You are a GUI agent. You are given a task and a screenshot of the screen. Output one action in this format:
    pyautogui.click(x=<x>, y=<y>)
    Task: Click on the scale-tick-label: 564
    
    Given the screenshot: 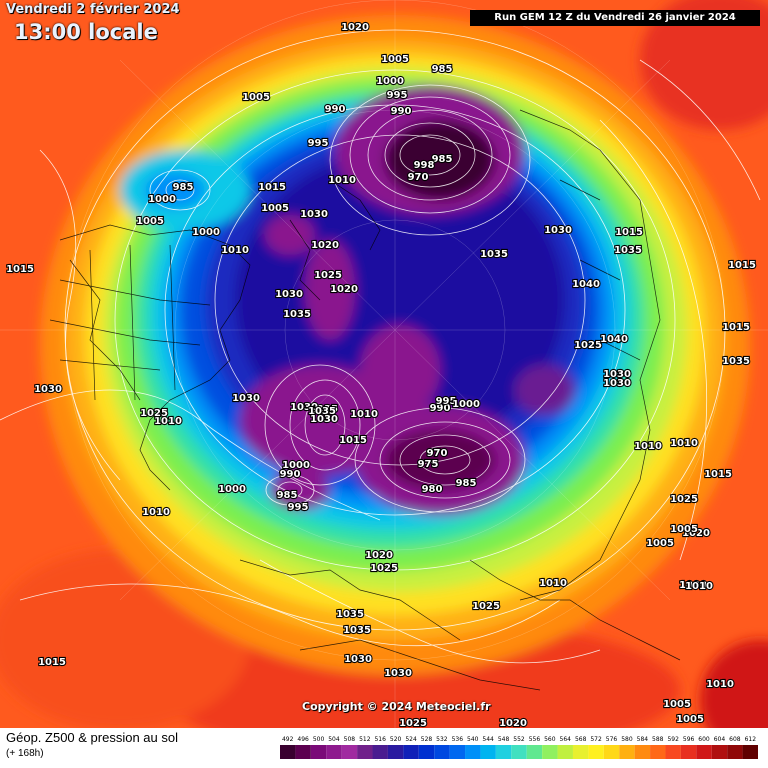 What is the action you would take?
    pyautogui.click(x=566, y=739)
    